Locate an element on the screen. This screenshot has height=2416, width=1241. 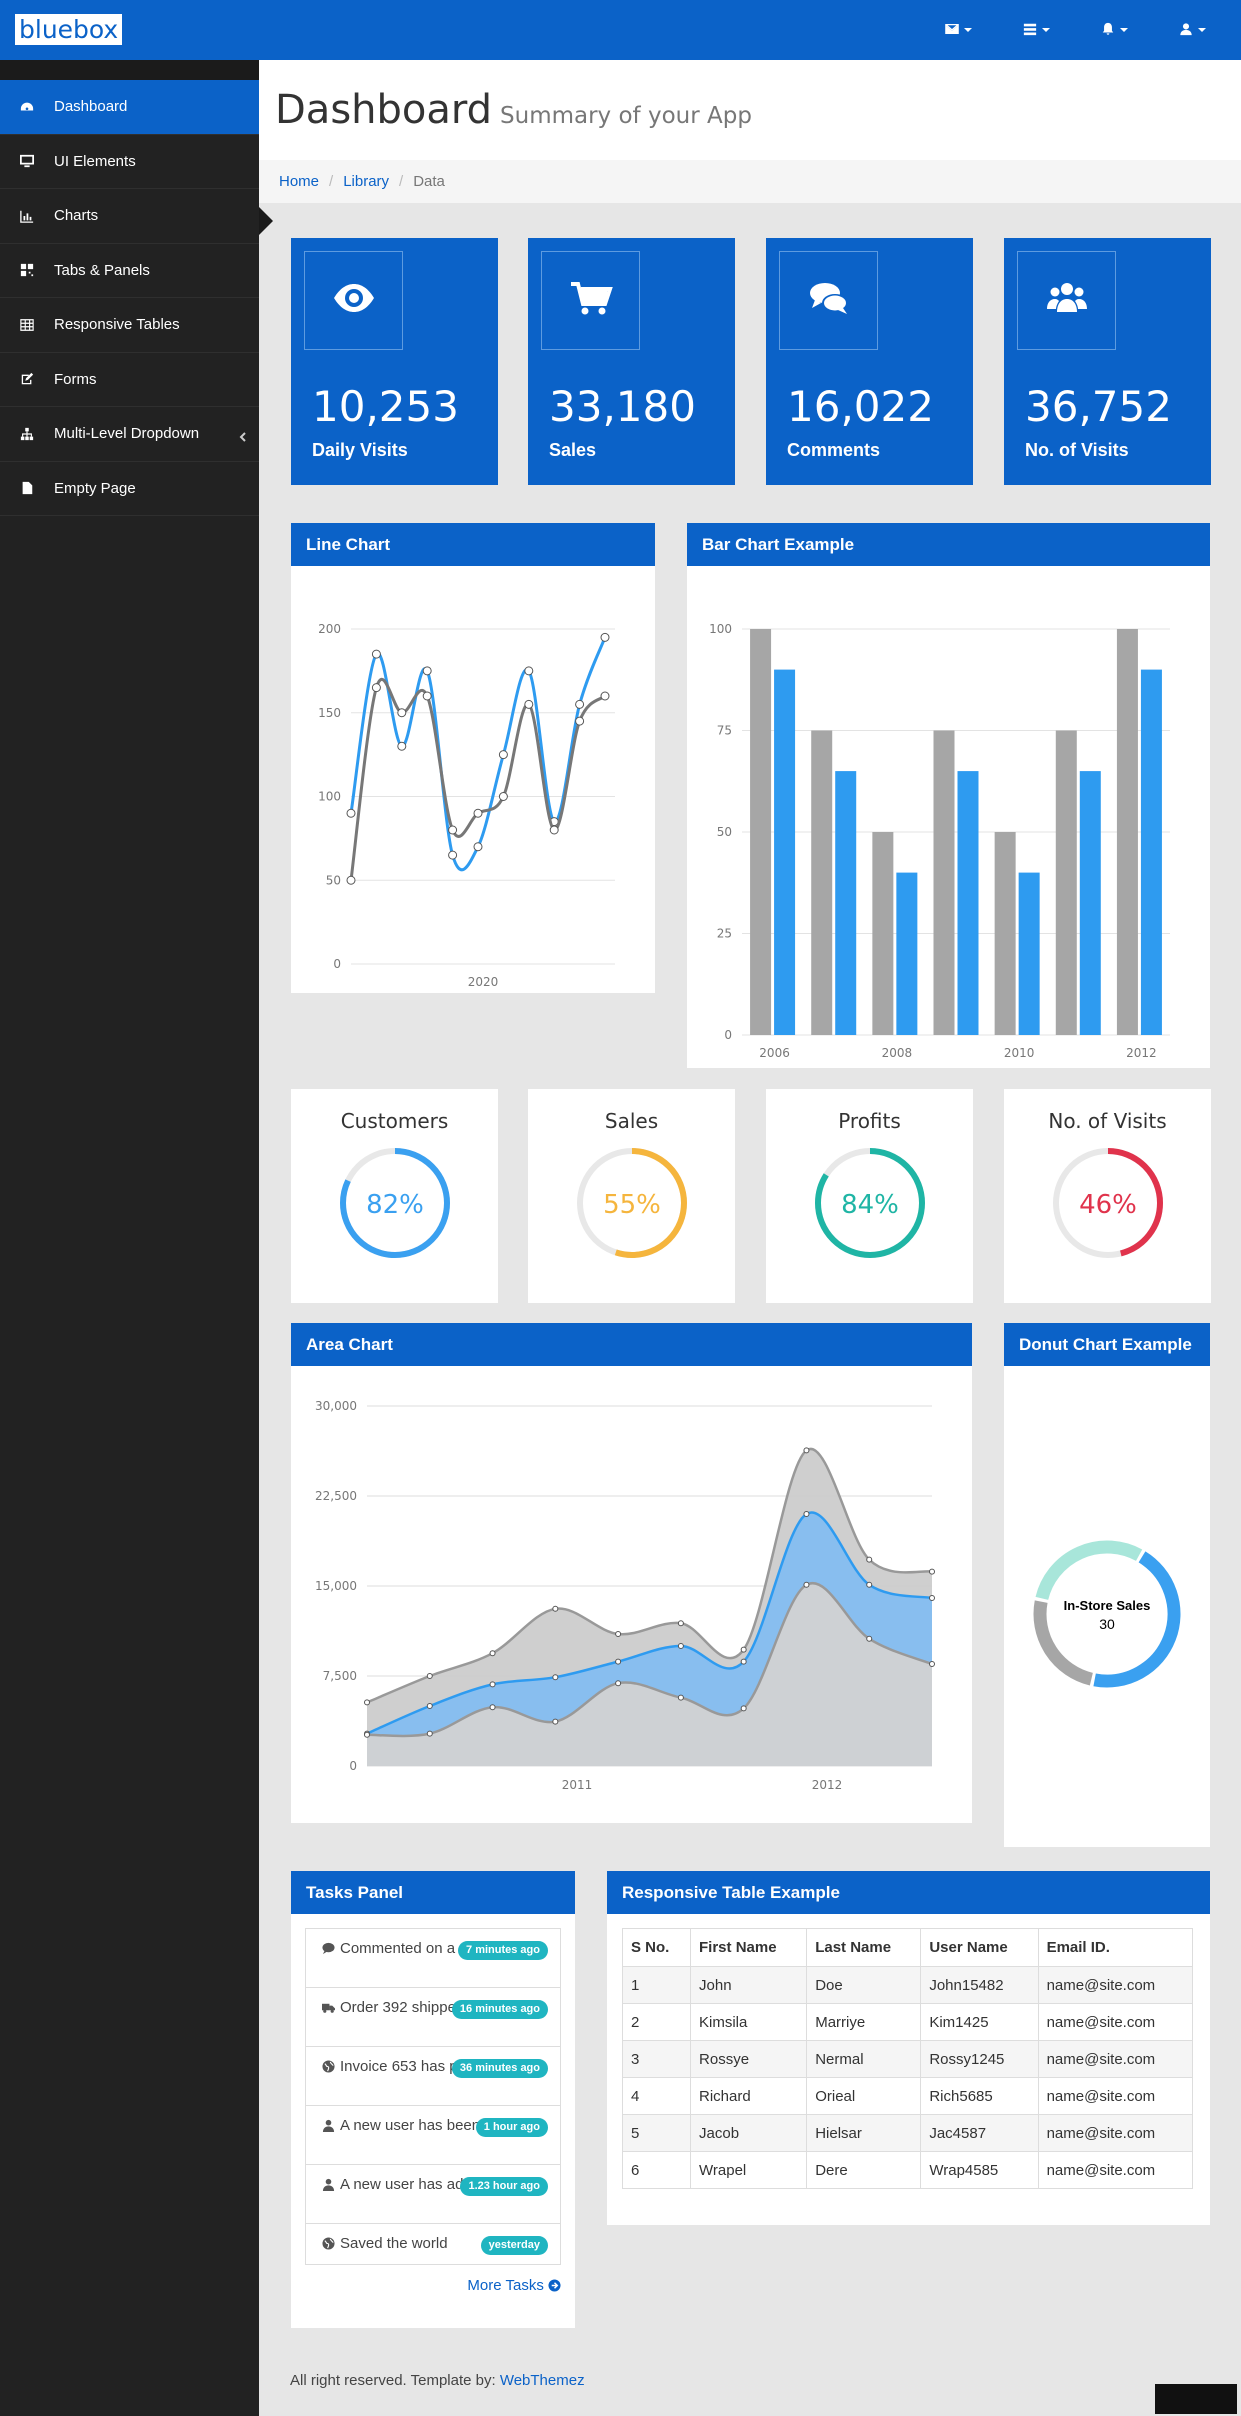
task-item: A new user has added 1.23 hour ago is located at coordinates (433, 2194).